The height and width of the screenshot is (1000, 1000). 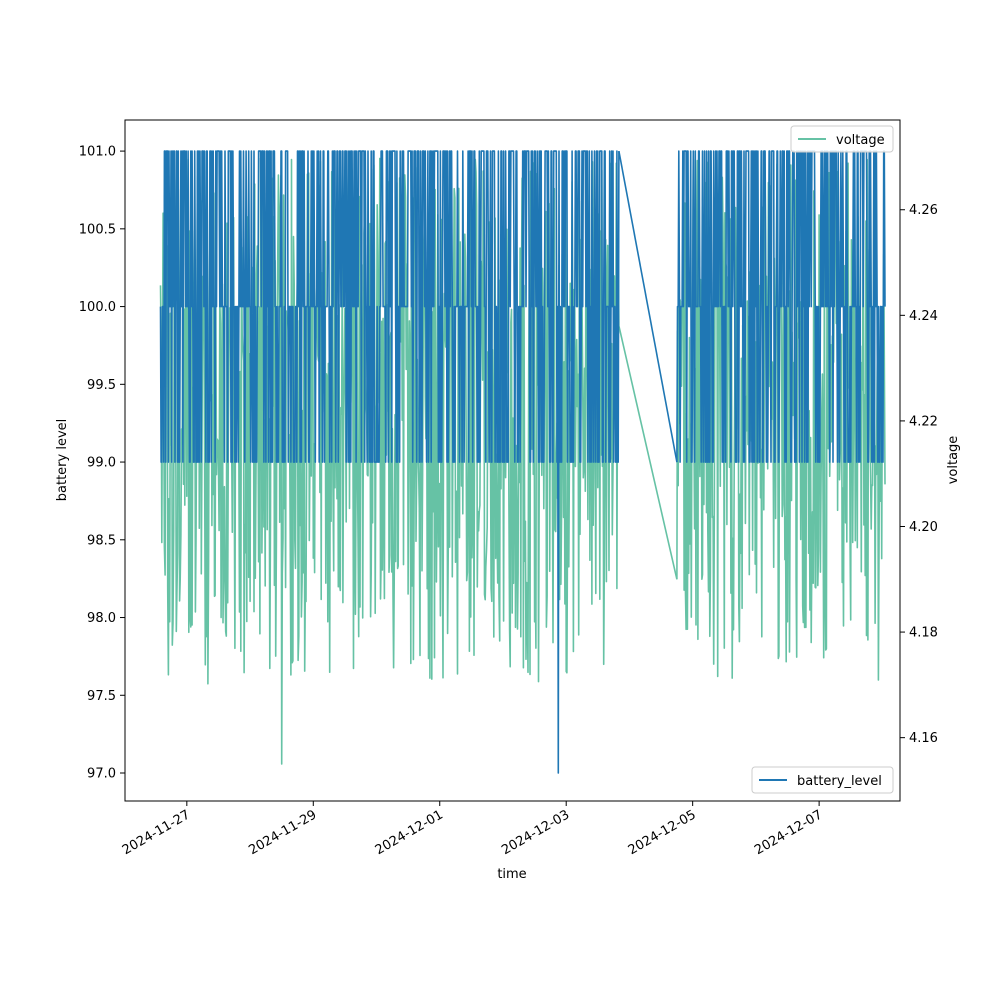 I want to click on x-tick-label: 2024-11-29, so click(x=282, y=832).